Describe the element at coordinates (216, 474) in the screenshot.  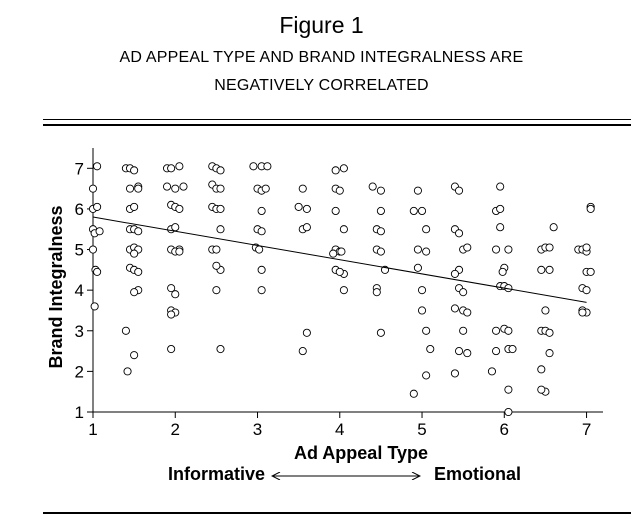
I see `x-anchor-left-label: Informative` at that location.